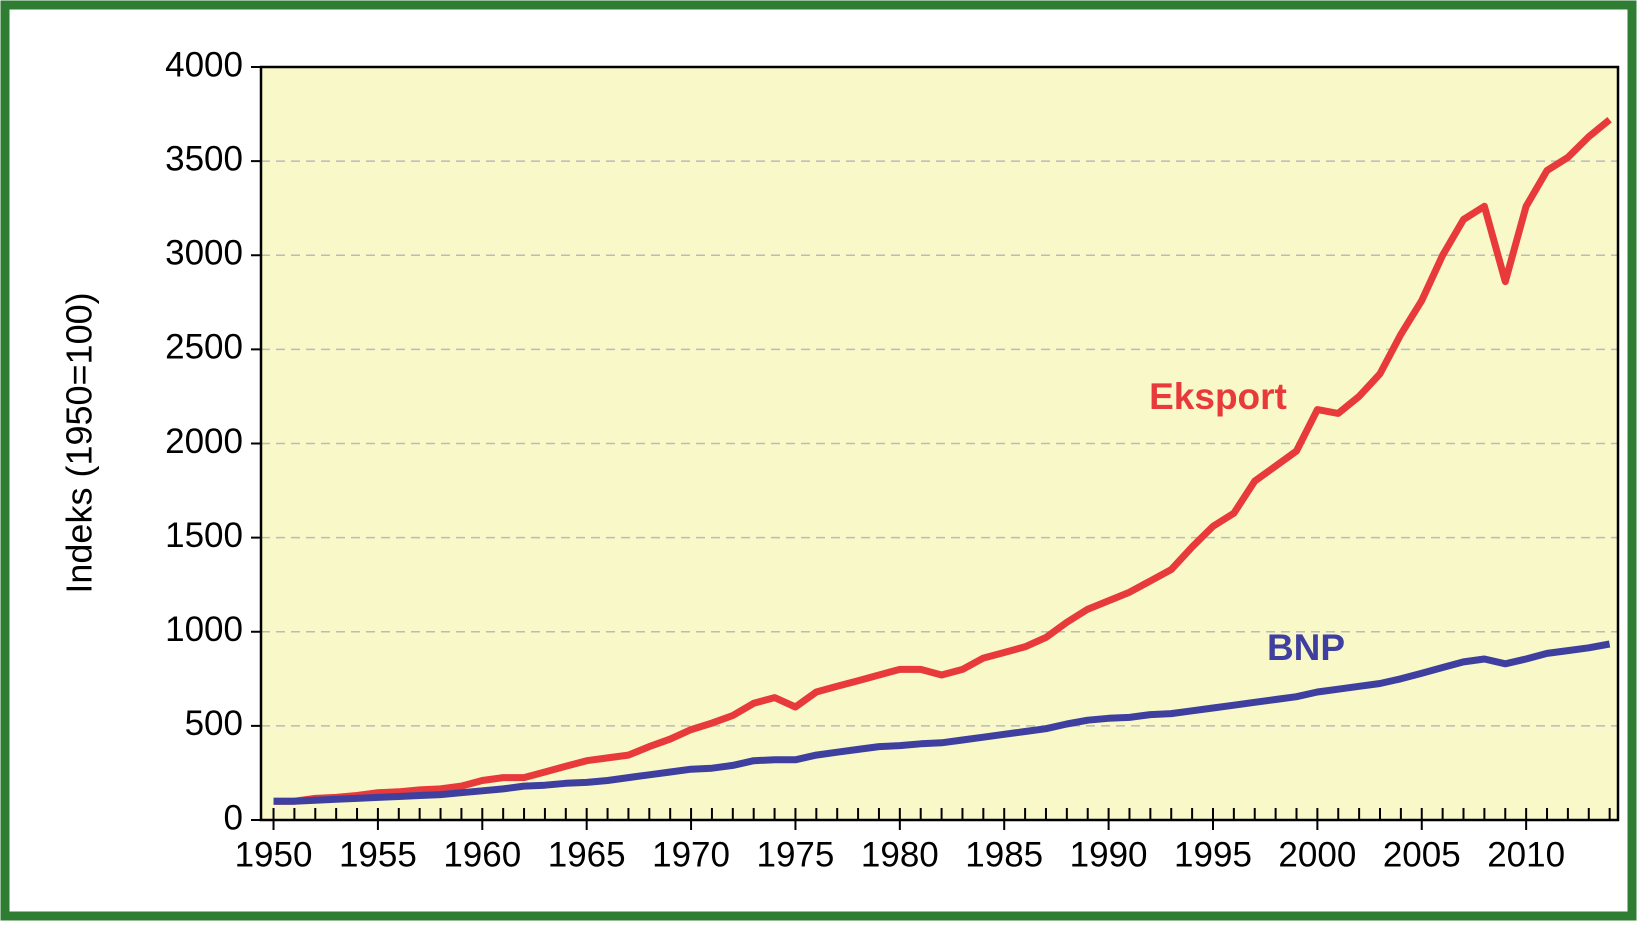 This screenshot has height=926, width=1637. Describe the element at coordinates (204, 535) in the screenshot. I see `y-tick-label: 1500` at that location.